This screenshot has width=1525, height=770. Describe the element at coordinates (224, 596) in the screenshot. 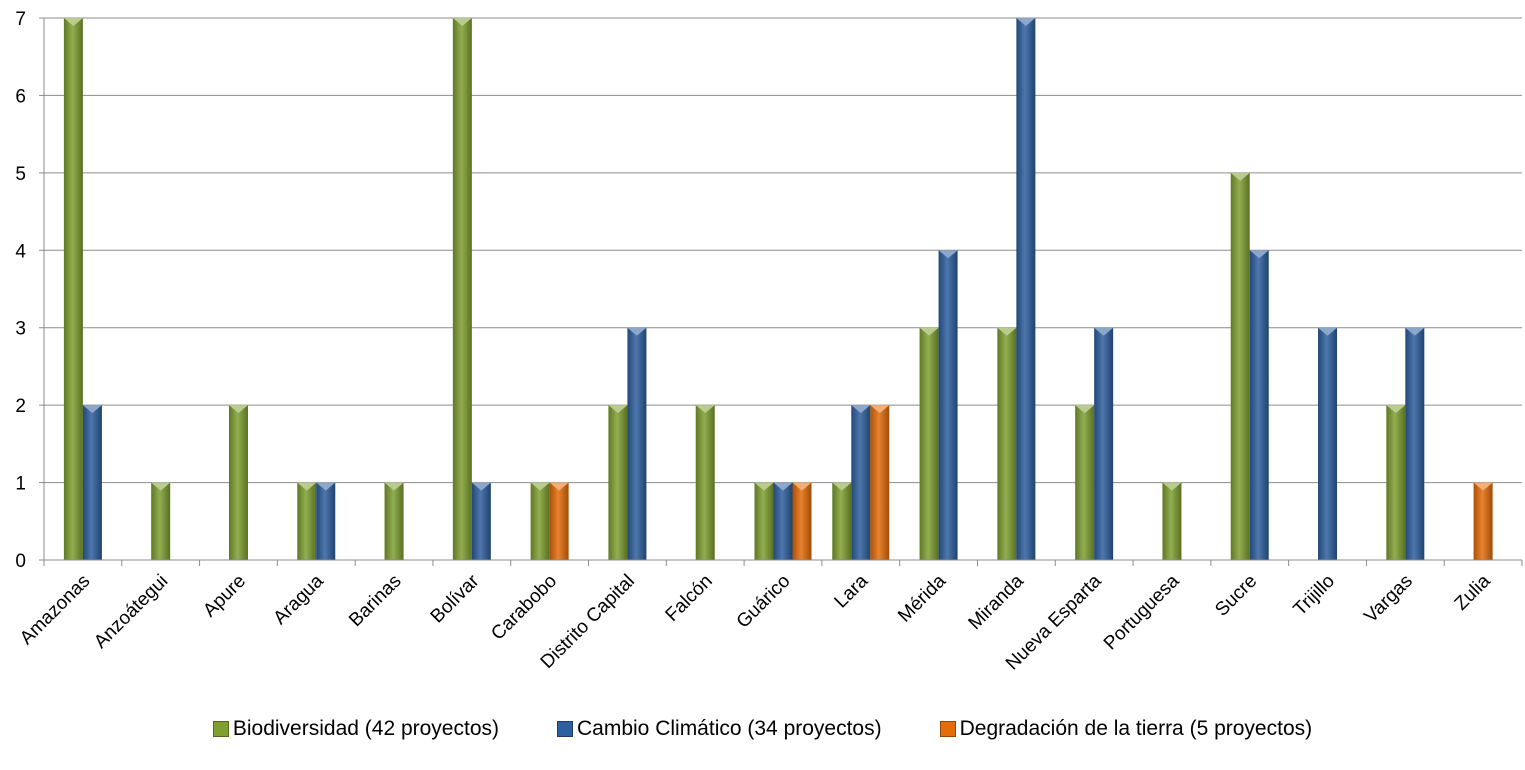

I see `x-tick-label-apure: Apure` at that location.